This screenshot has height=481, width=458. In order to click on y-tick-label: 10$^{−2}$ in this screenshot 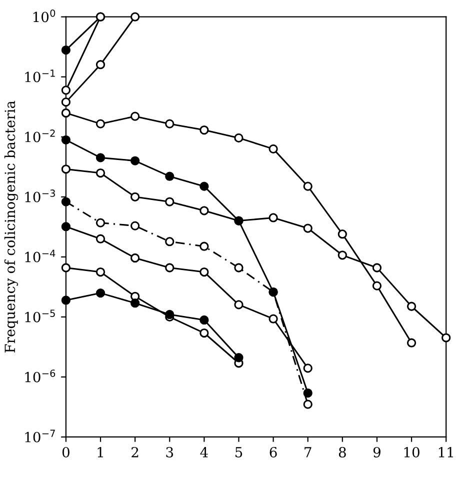, I will do `click(40, 136)`.